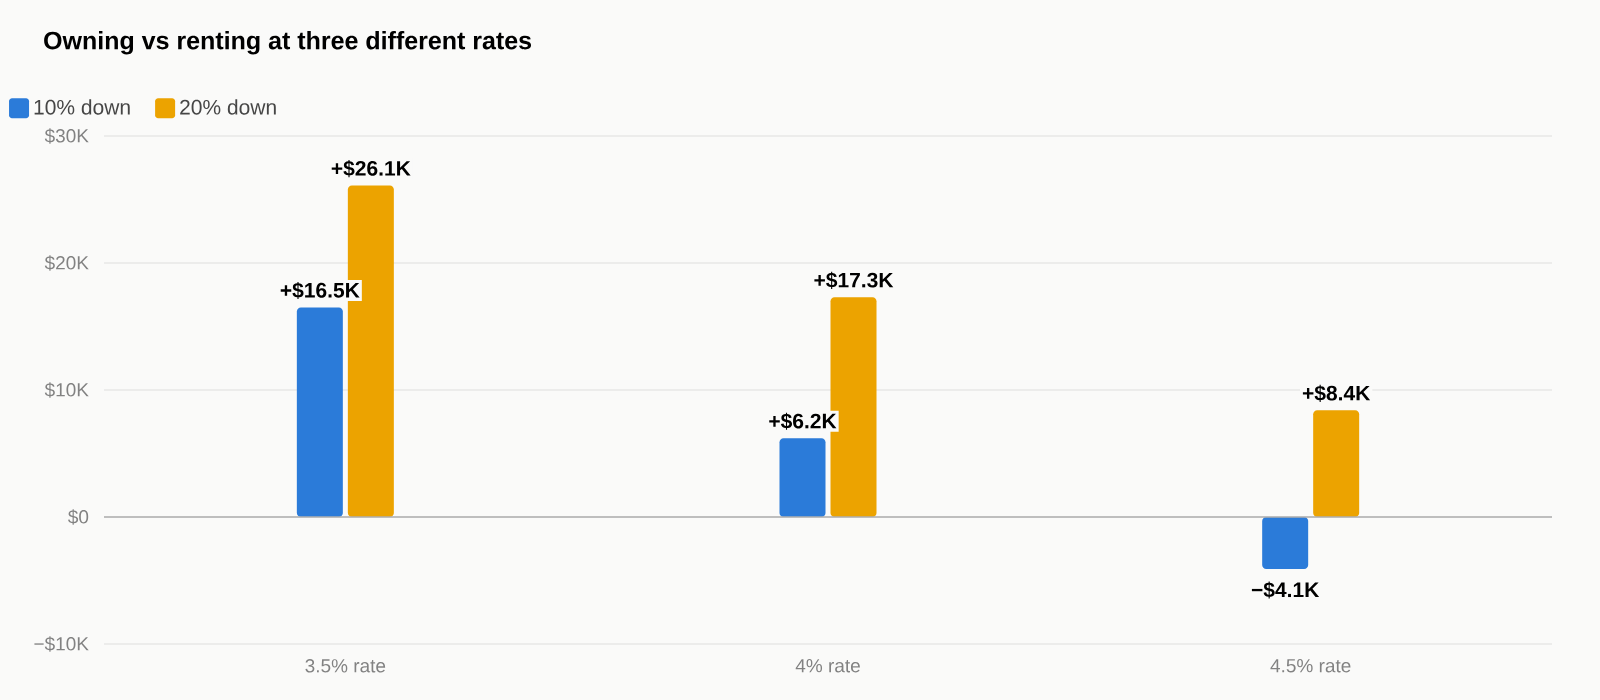 This screenshot has height=700, width=1600. Describe the element at coordinates (345, 666) in the screenshot. I see `x-tick-label: 3.5% rate` at that location.